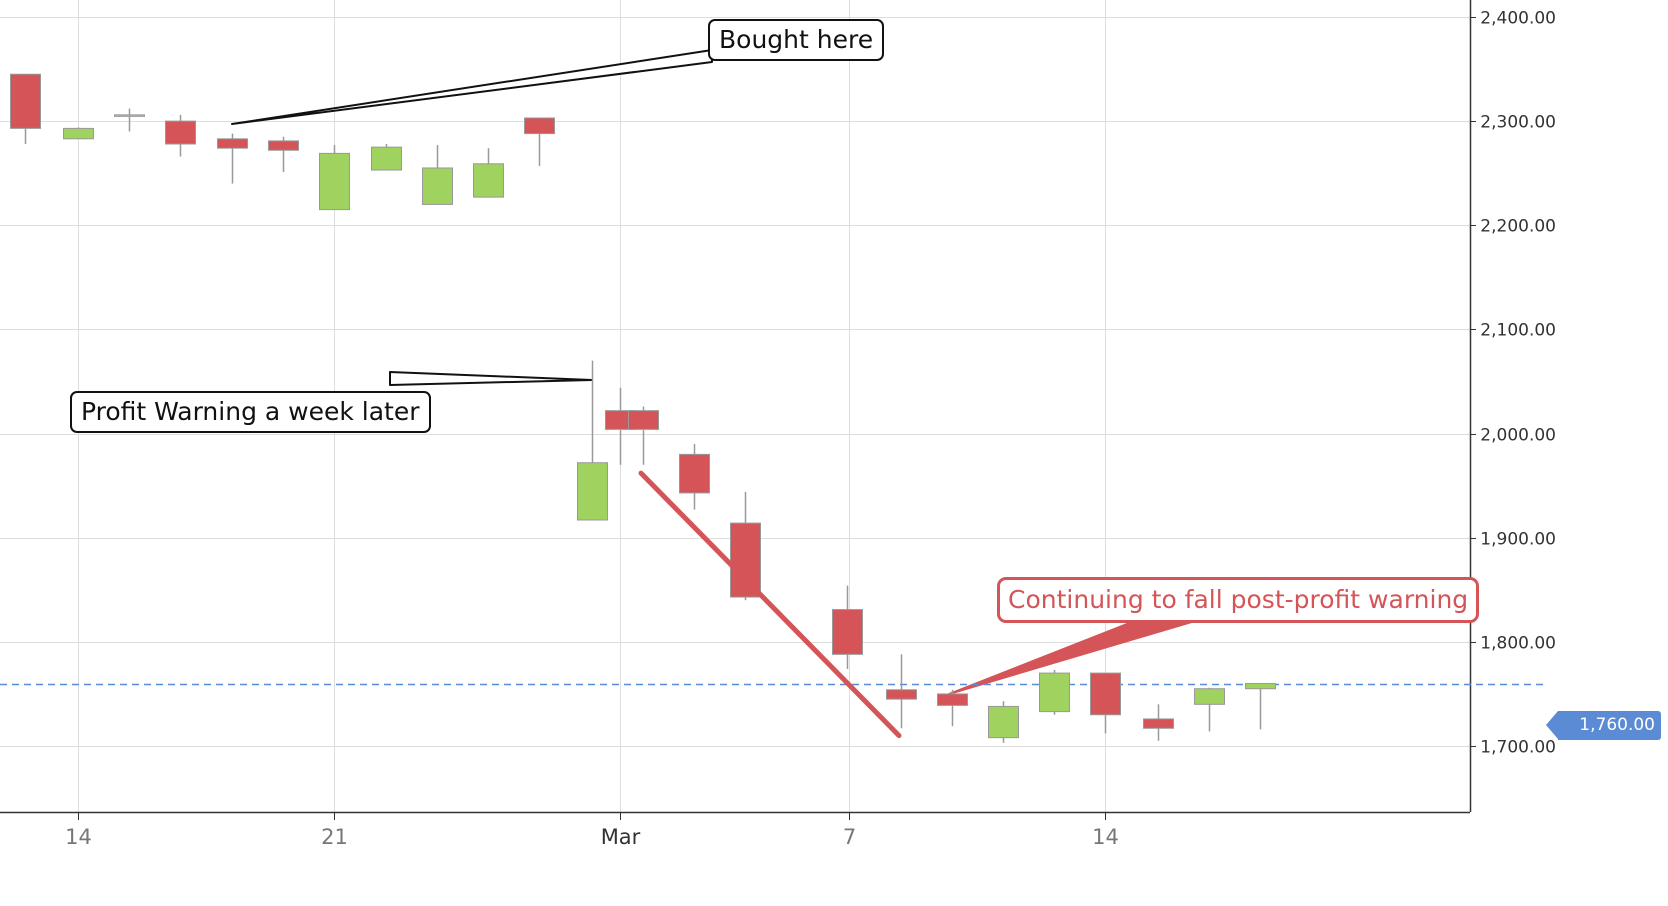 The height and width of the screenshot is (906, 1668). Describe the element at coordinates (491, 378) in the screenshot. I see `profit-warning-pointer` at that location.